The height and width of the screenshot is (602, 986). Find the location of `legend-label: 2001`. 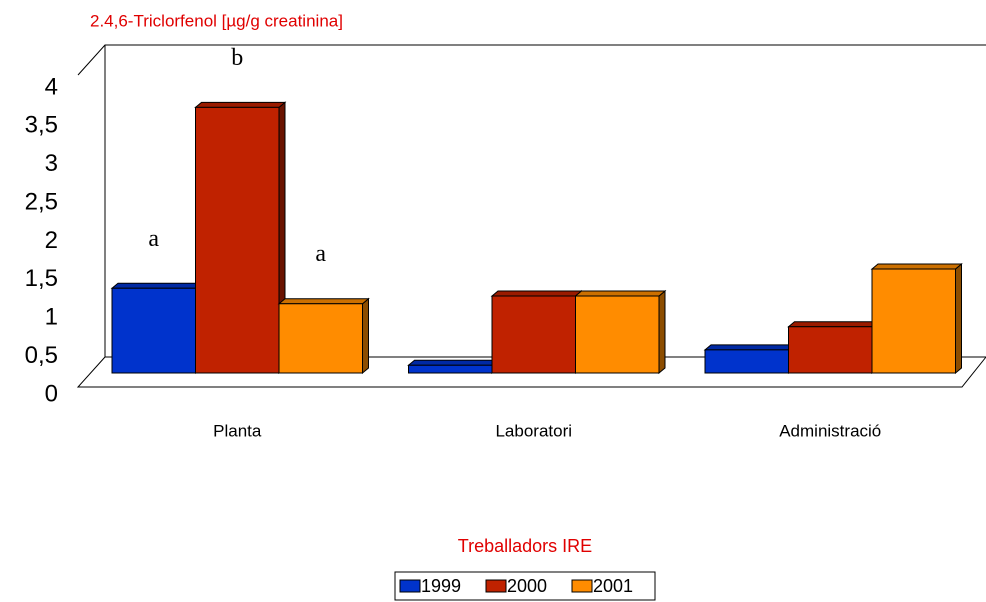

legend-label: 2001 is located at coordinates (613, 586).